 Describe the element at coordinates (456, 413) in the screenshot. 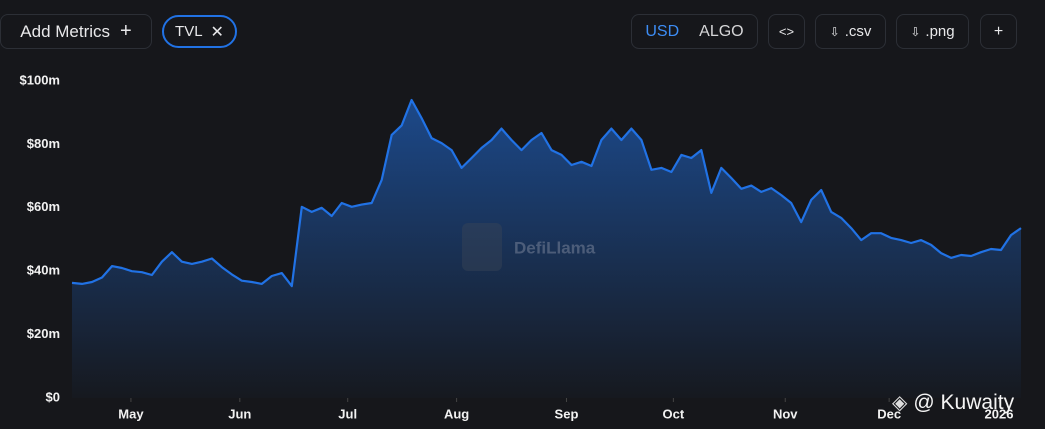

I see `x-tick-label: Aug` at that location.